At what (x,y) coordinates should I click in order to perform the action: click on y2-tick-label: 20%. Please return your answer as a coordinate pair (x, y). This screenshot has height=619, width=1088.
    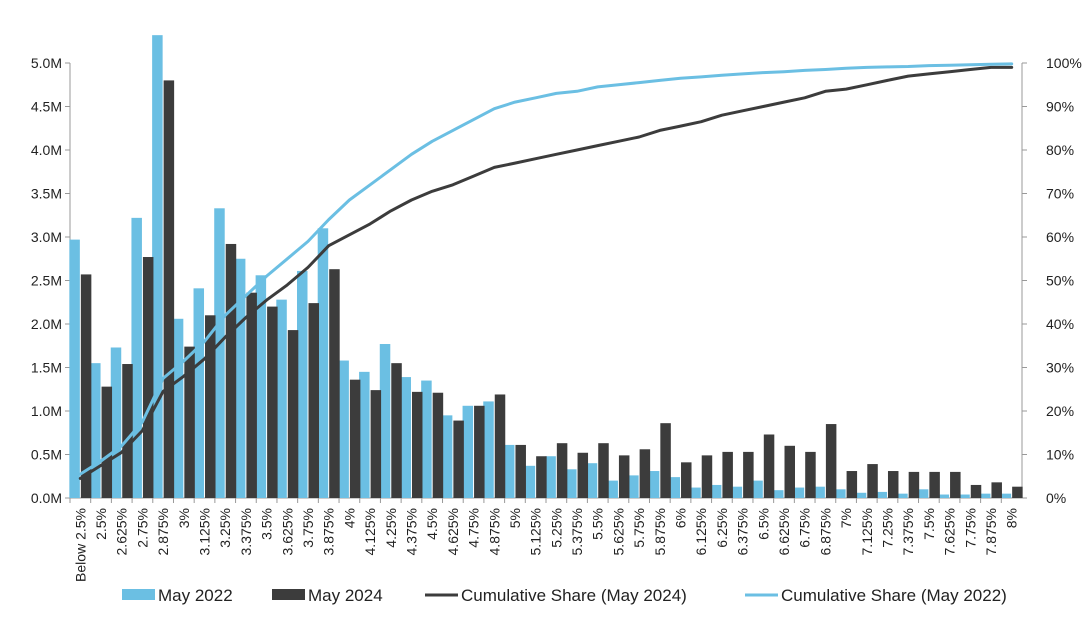
    Looking at the image, I should click on (1060, 411).